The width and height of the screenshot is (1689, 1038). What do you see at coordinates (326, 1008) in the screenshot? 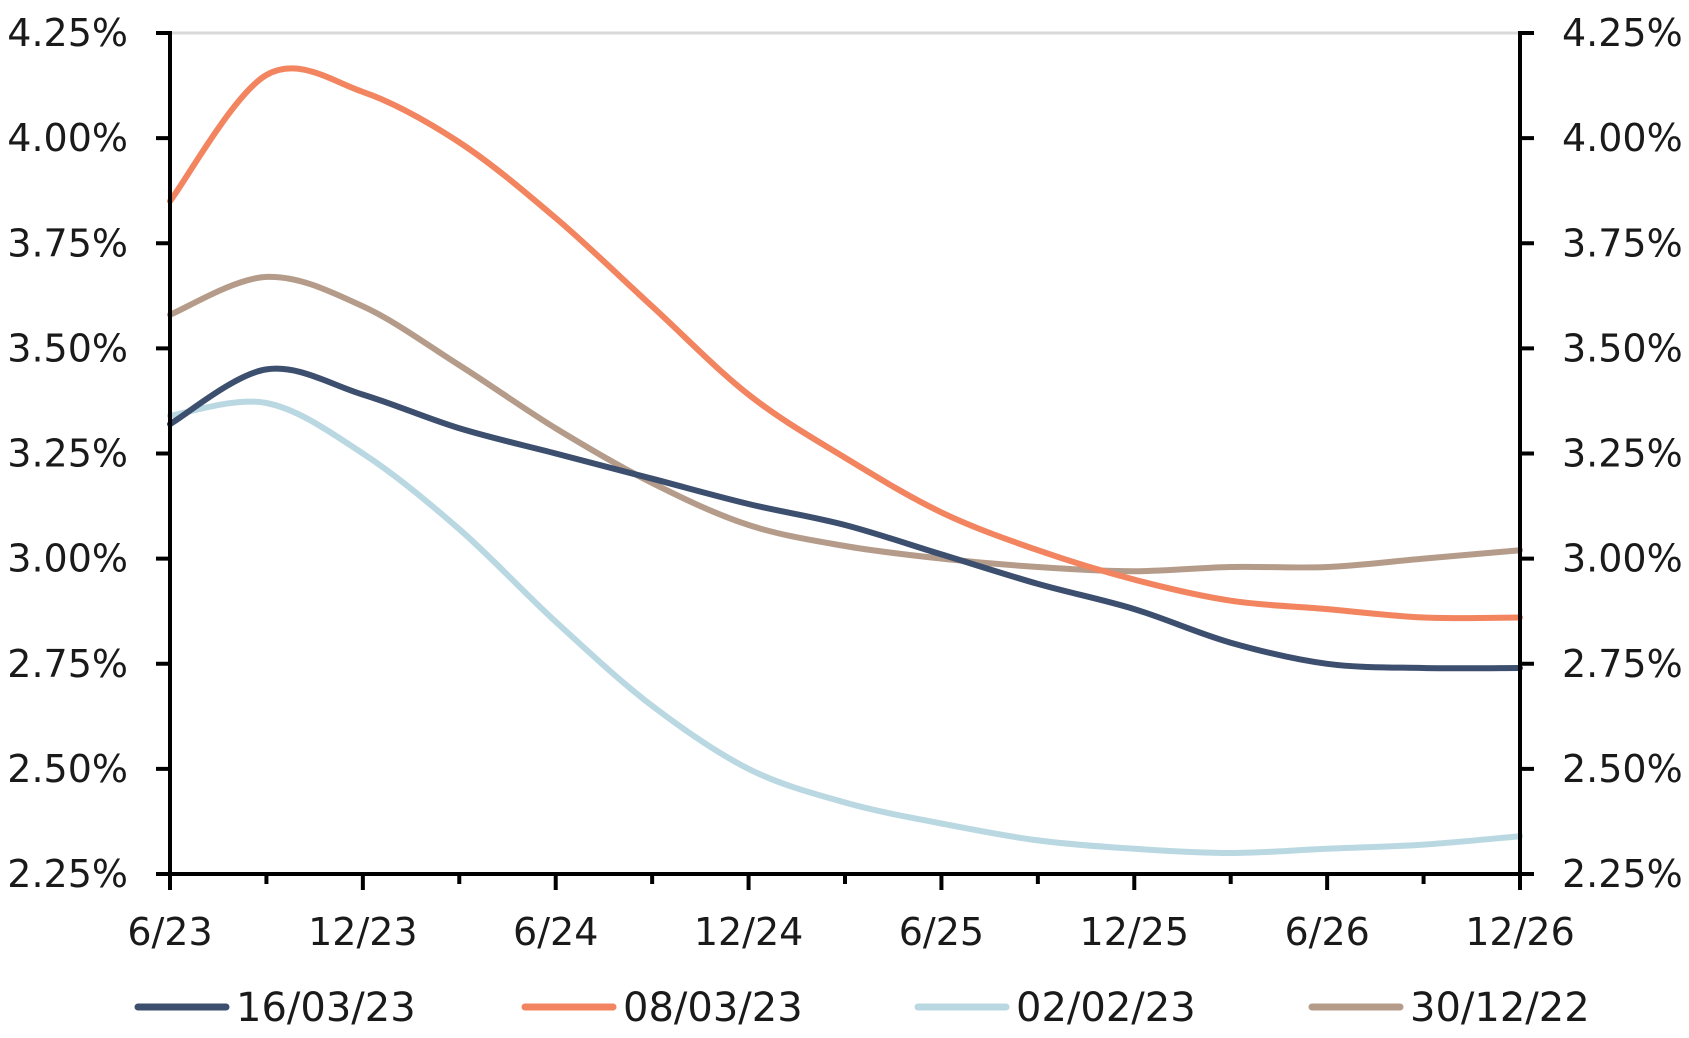
I see `legend-label: 16/03/23` at bounding box center [326, 1008].